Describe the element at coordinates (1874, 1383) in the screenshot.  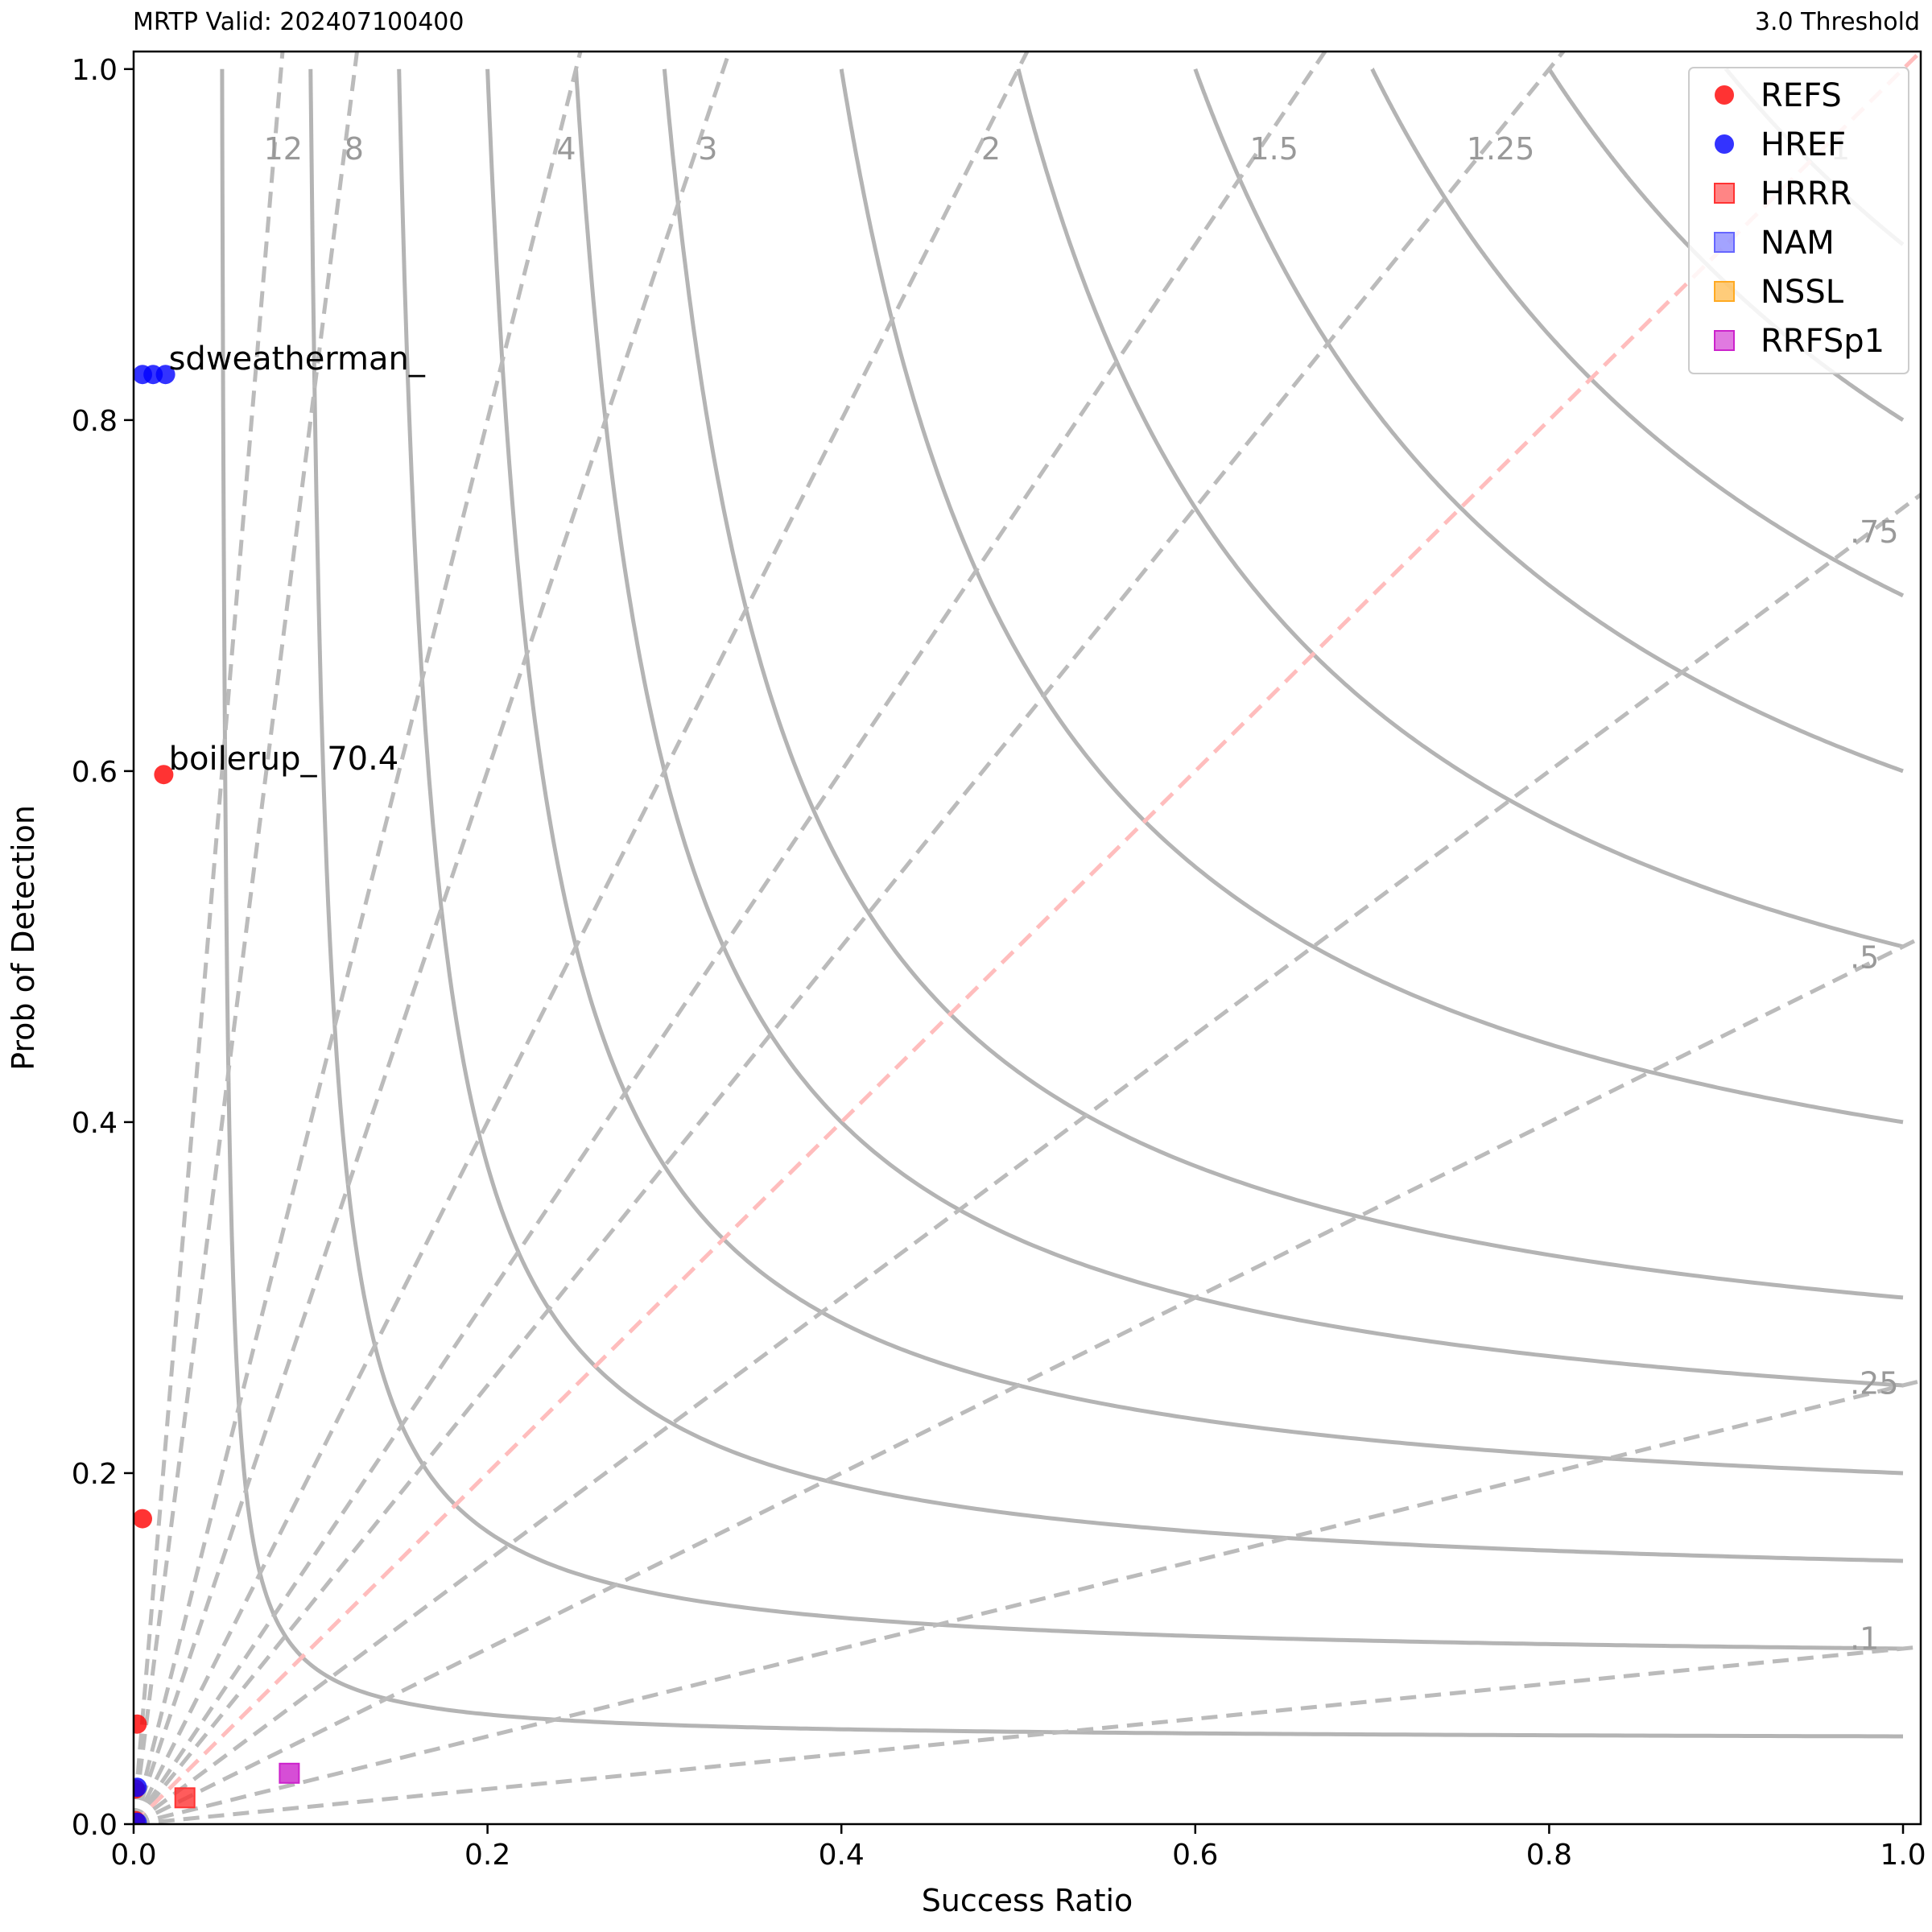
I see `bias-label: .25` at that location.